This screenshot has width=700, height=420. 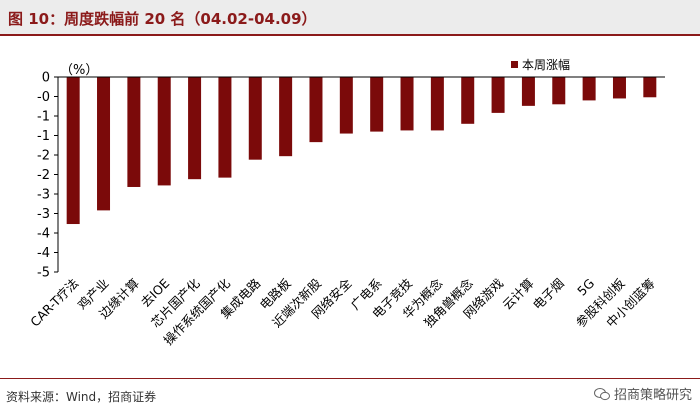 I want to click on category-label: 云计算, so click(x=517, y=294).